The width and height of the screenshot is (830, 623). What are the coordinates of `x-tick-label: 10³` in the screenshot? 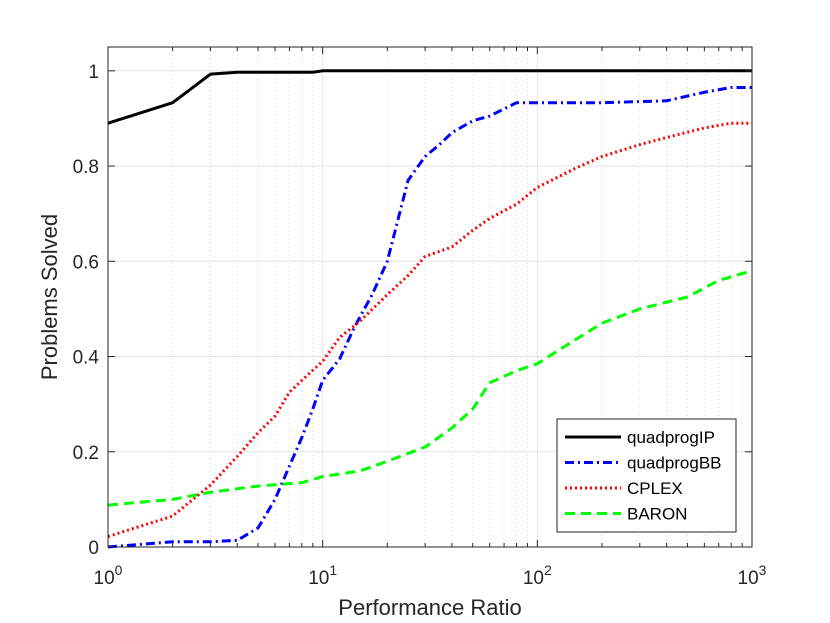 It's located at (752, 575).